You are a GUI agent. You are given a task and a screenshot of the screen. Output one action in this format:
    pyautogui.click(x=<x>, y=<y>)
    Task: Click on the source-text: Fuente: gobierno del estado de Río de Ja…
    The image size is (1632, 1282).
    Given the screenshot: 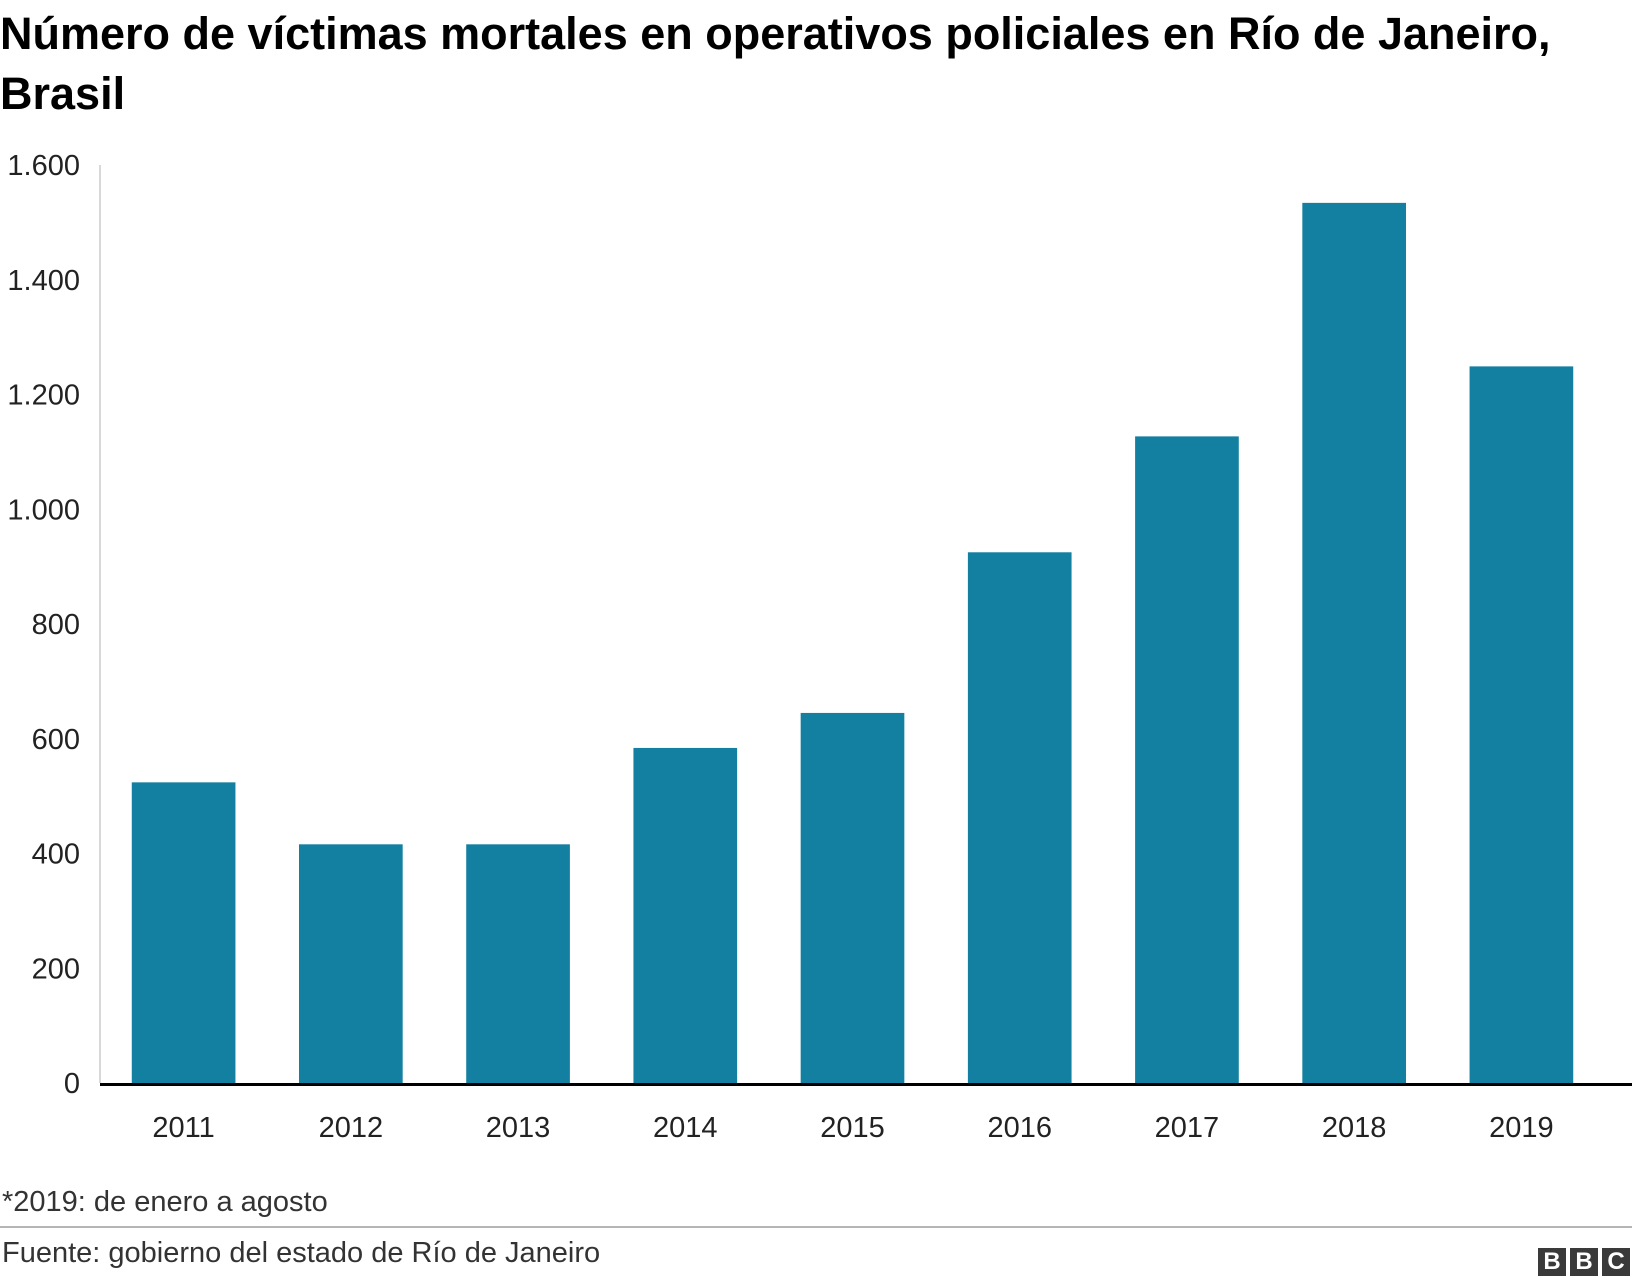 What is the action you would take?
    pyautogui.click(x=301, y=1253)
    